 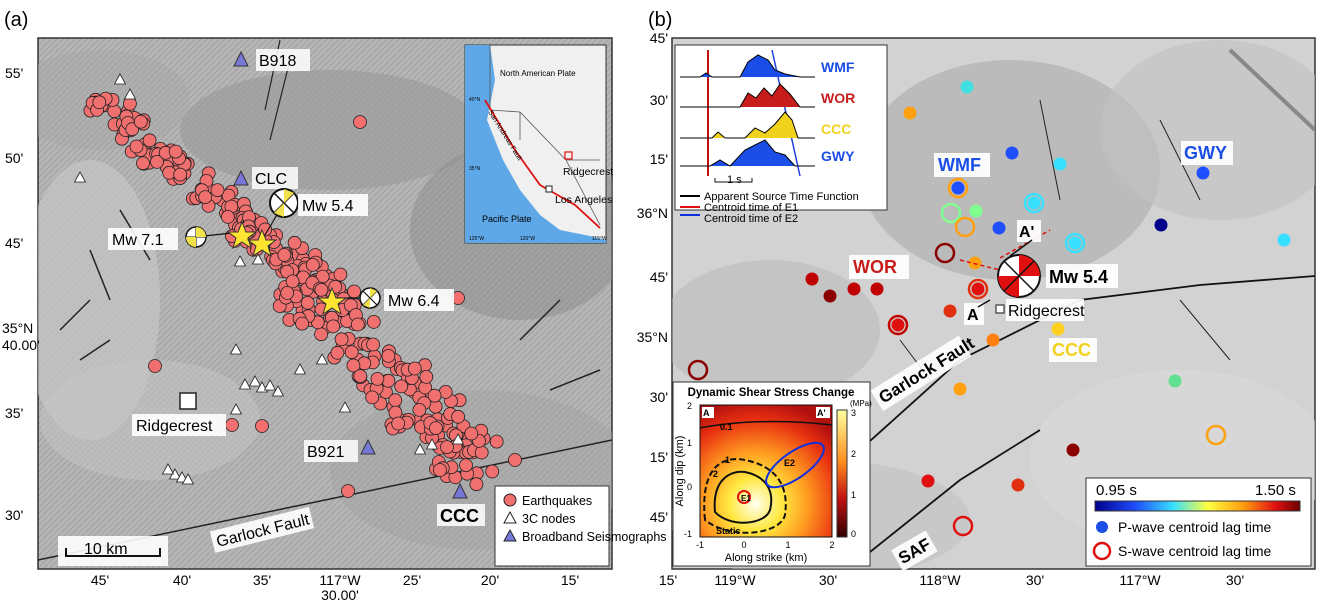 I want to click on svg-text: Along strike (km), so click(x=766, y=558).